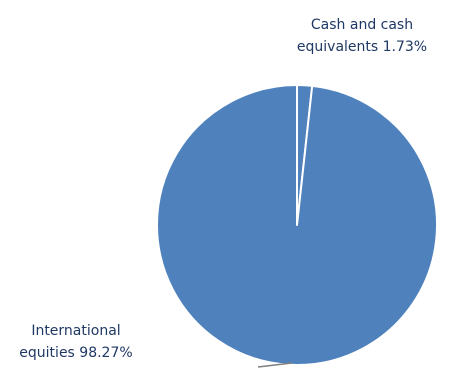  Describe the element at coordinates (362, 47) in the screenshot. I see `data-label-cash-line2: equivalents 1.73%` at that location.